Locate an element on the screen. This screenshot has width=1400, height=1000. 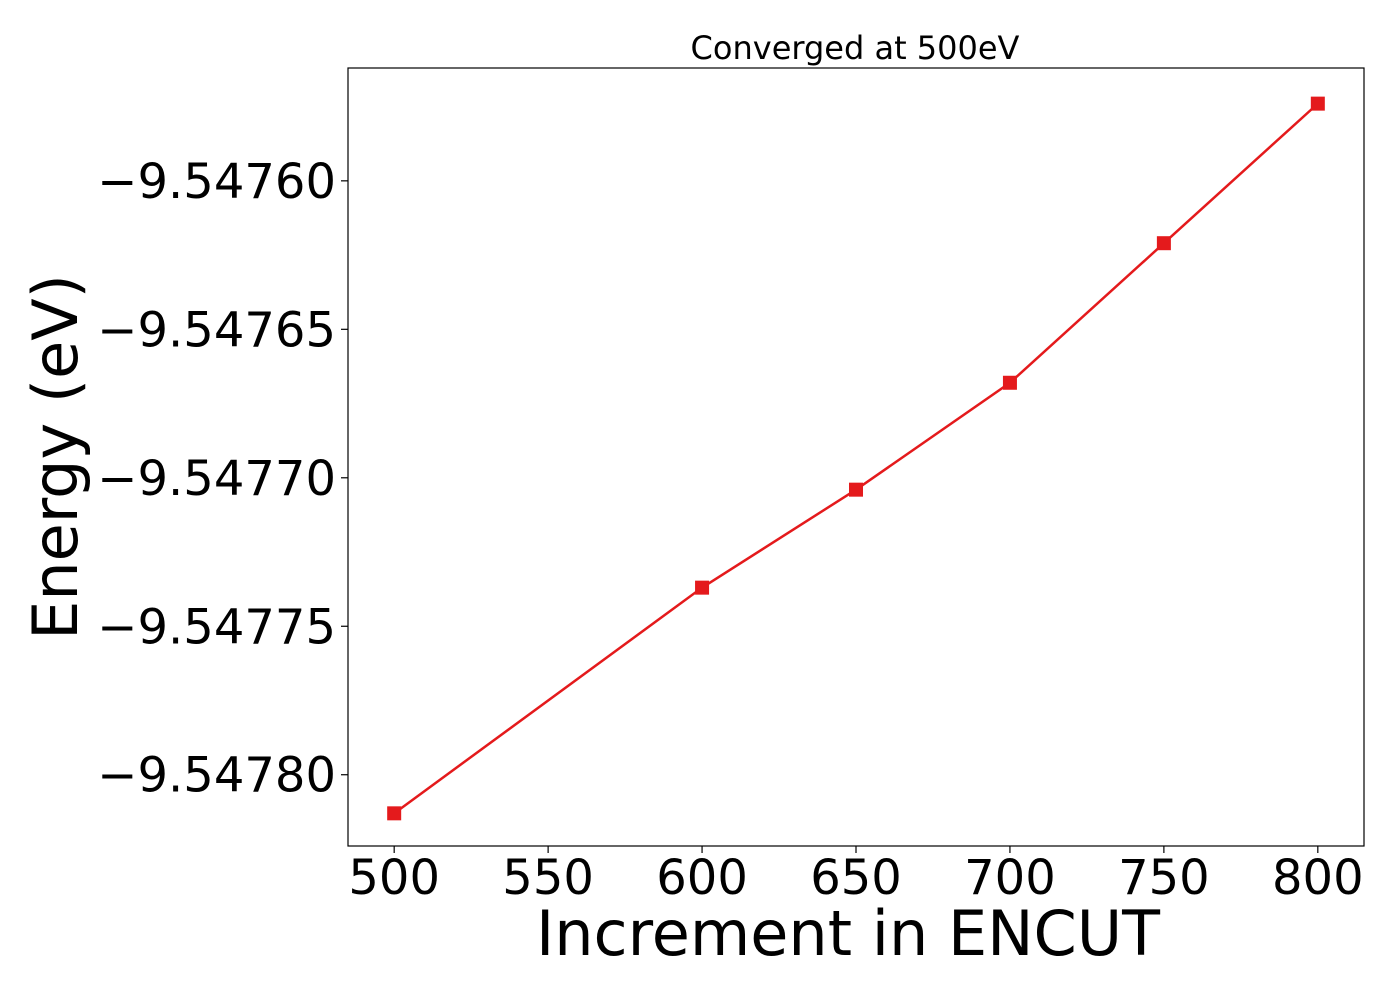
y-axis-ticks: −9.54780 −9.54775 −9.54770 −9.54765 −9.54760 is located at coordinates (222, 479).